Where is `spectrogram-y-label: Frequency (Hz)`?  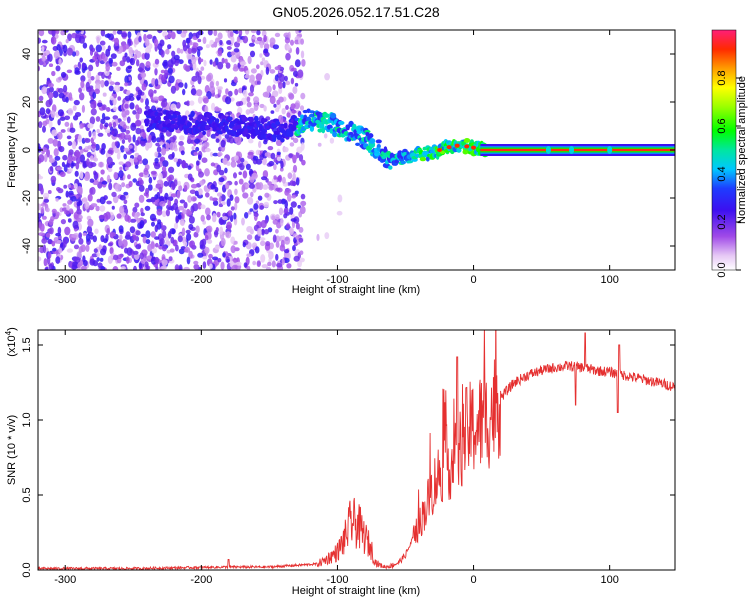
spectrogram-y-label: Frequency (Hz) is located at coordinates (12, 150).